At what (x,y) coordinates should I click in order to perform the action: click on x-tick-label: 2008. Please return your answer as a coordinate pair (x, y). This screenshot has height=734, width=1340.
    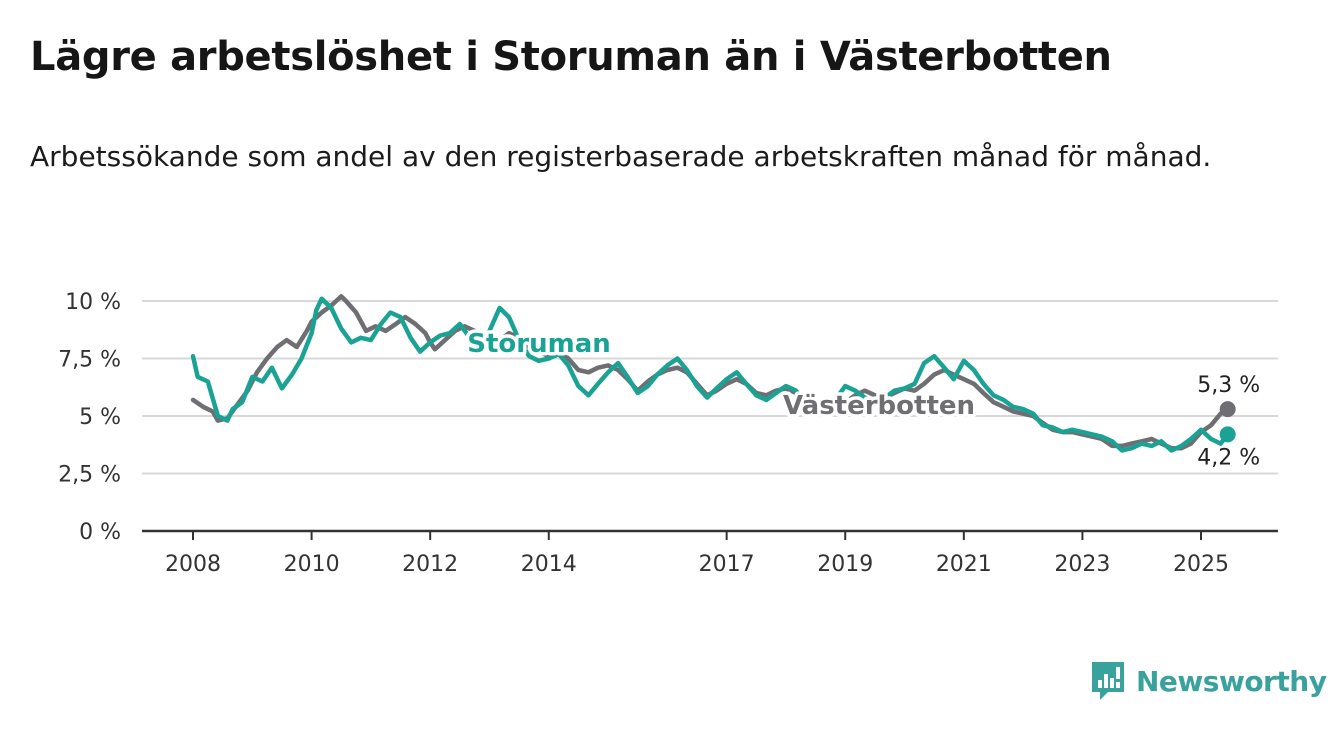
    Looking at the image, I should click on (193, 564).